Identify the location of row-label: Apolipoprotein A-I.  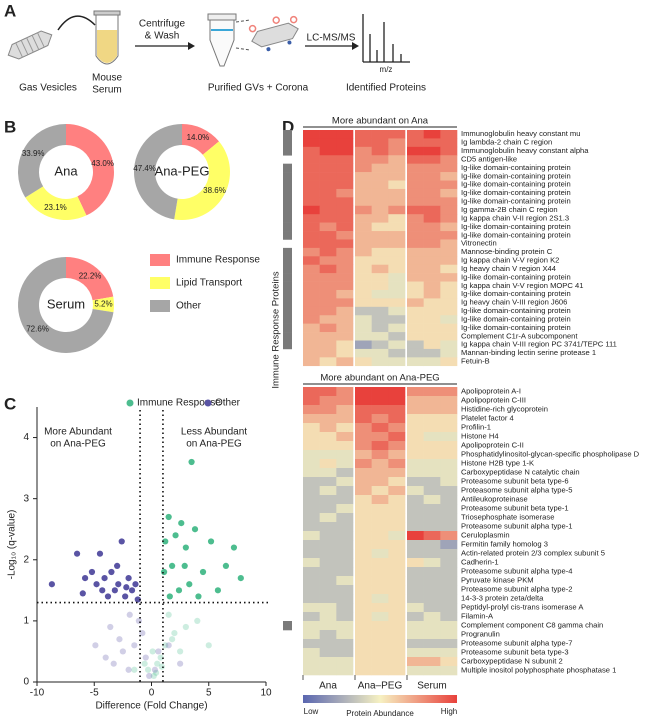
(491, 391).